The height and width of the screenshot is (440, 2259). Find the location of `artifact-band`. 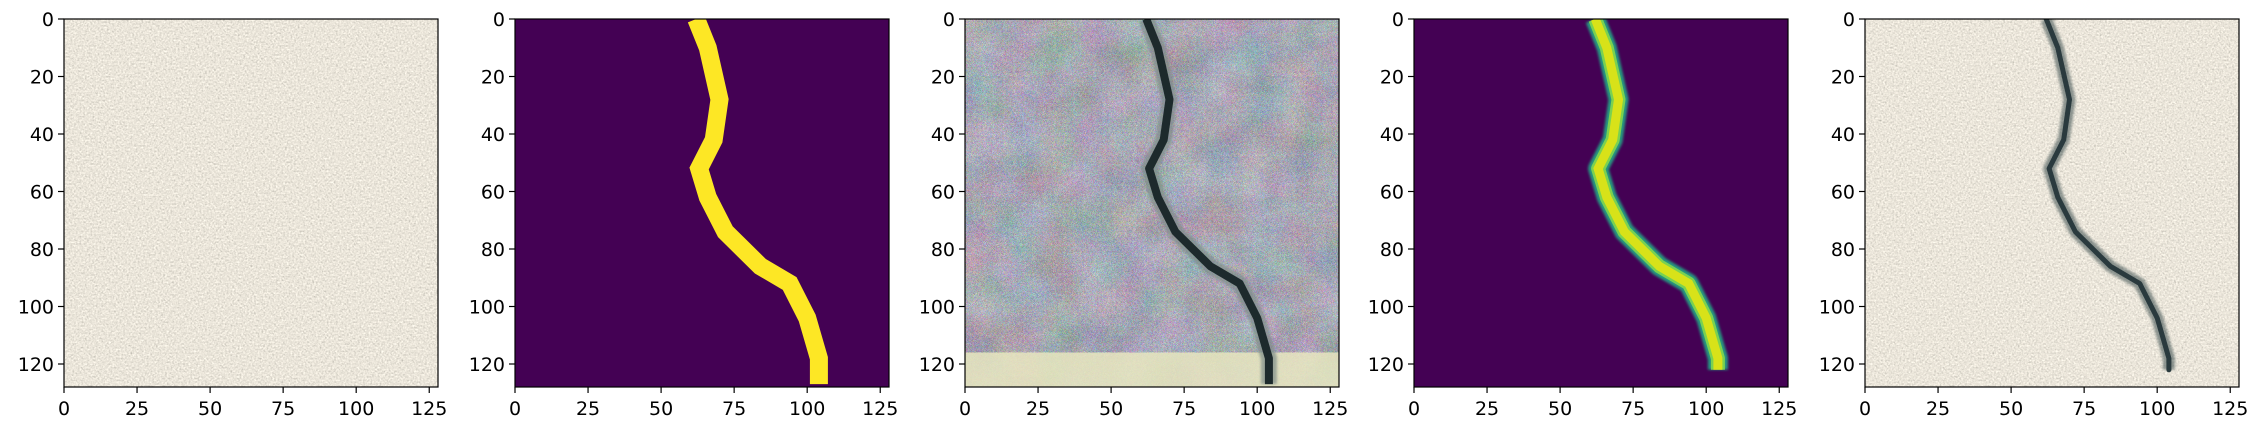

artifact-band is located at coordinates (1152, 369).